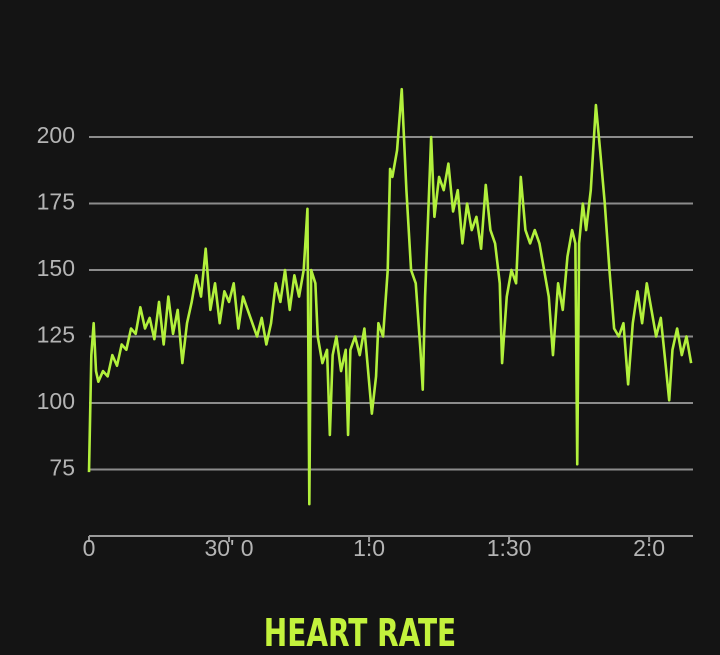 This screenshot has height=655, width=720. Describe the element at coordinates (509, 548) in the screenshot. I see `x-tick-label: 1:30` at that location.